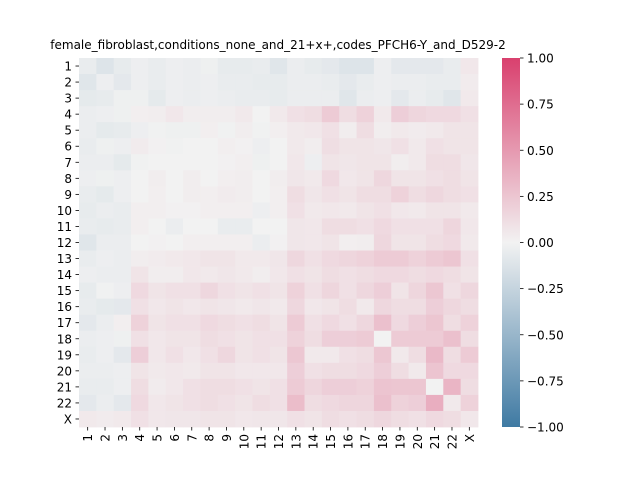 The width and height of the screenshot is (640, 480). I want to click on column-tick-label: 2, so click(106, 438).